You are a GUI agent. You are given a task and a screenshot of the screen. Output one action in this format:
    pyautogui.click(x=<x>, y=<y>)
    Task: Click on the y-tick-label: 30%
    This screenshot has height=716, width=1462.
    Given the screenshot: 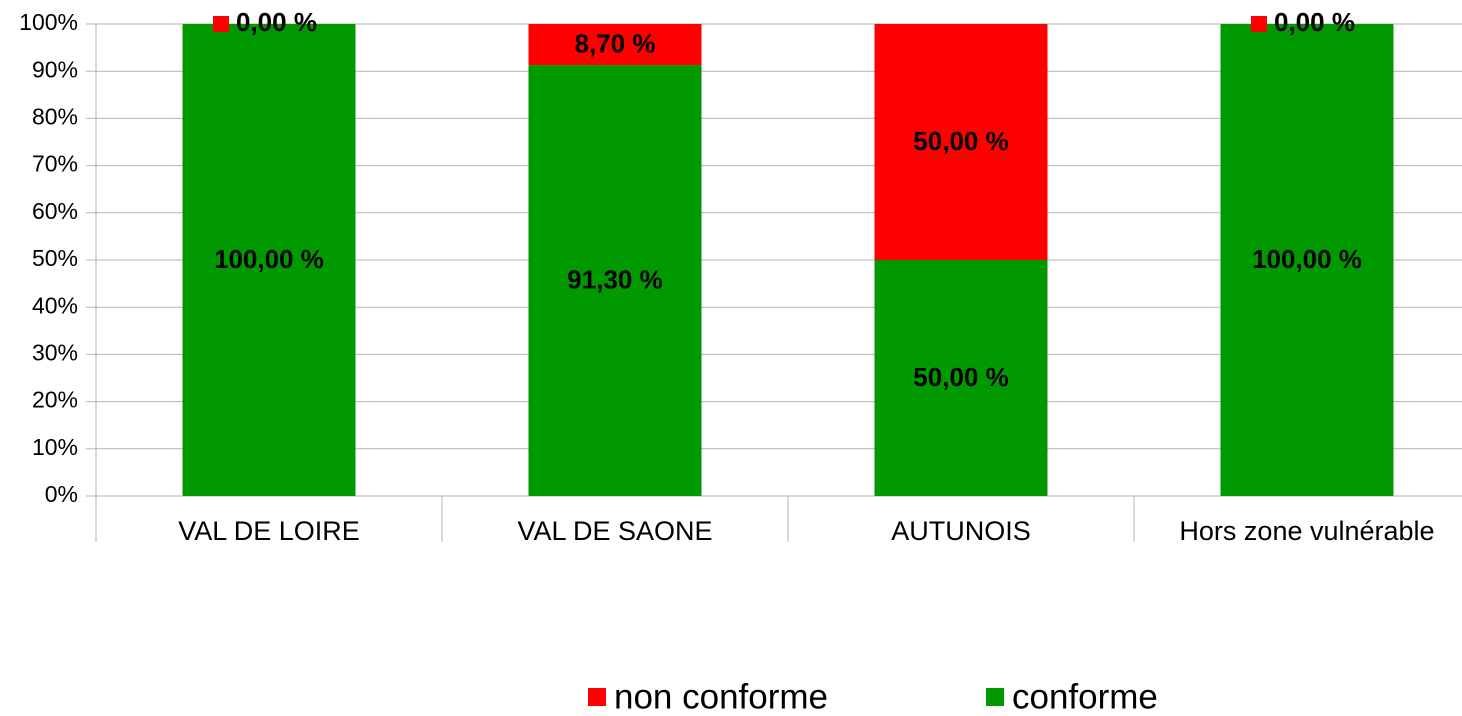 What is the action you would take?
    pyautogui.click(x=55, y=352)
    